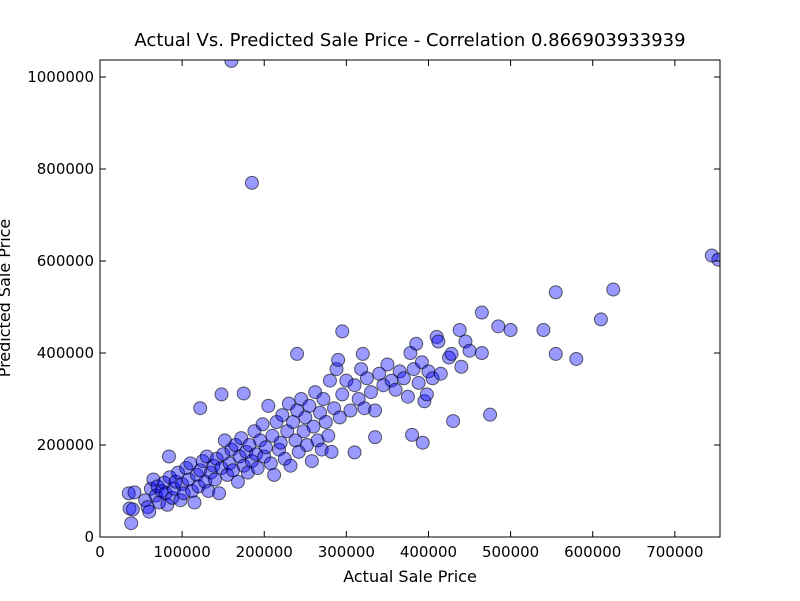 This screenshot has width=800, height=601. Describe the element at coordinates (60, 77) in the screenshot. I see `y-tick-label: 1000000` at that location.